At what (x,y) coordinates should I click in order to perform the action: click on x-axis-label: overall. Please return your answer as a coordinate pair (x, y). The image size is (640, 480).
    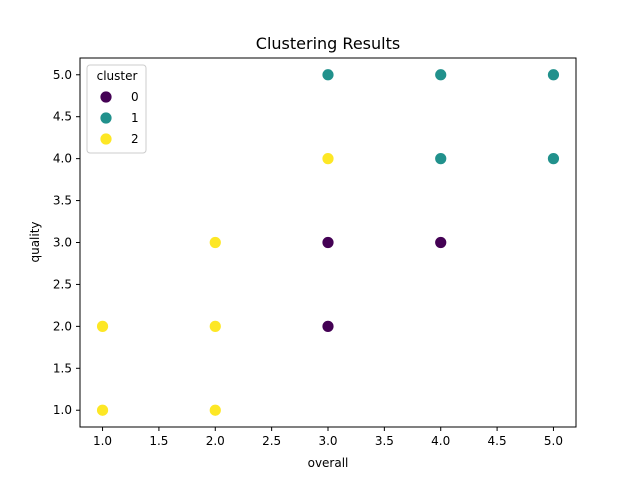
    Looking at the image, I should click on (328, 463).